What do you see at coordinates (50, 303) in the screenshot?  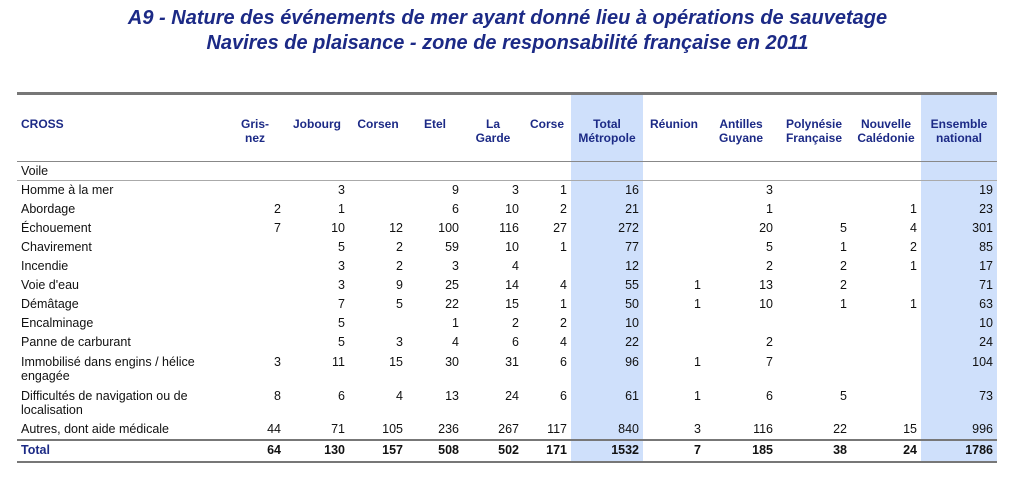 I see `row-label: Démâtage` at bounding box center [50, 303].